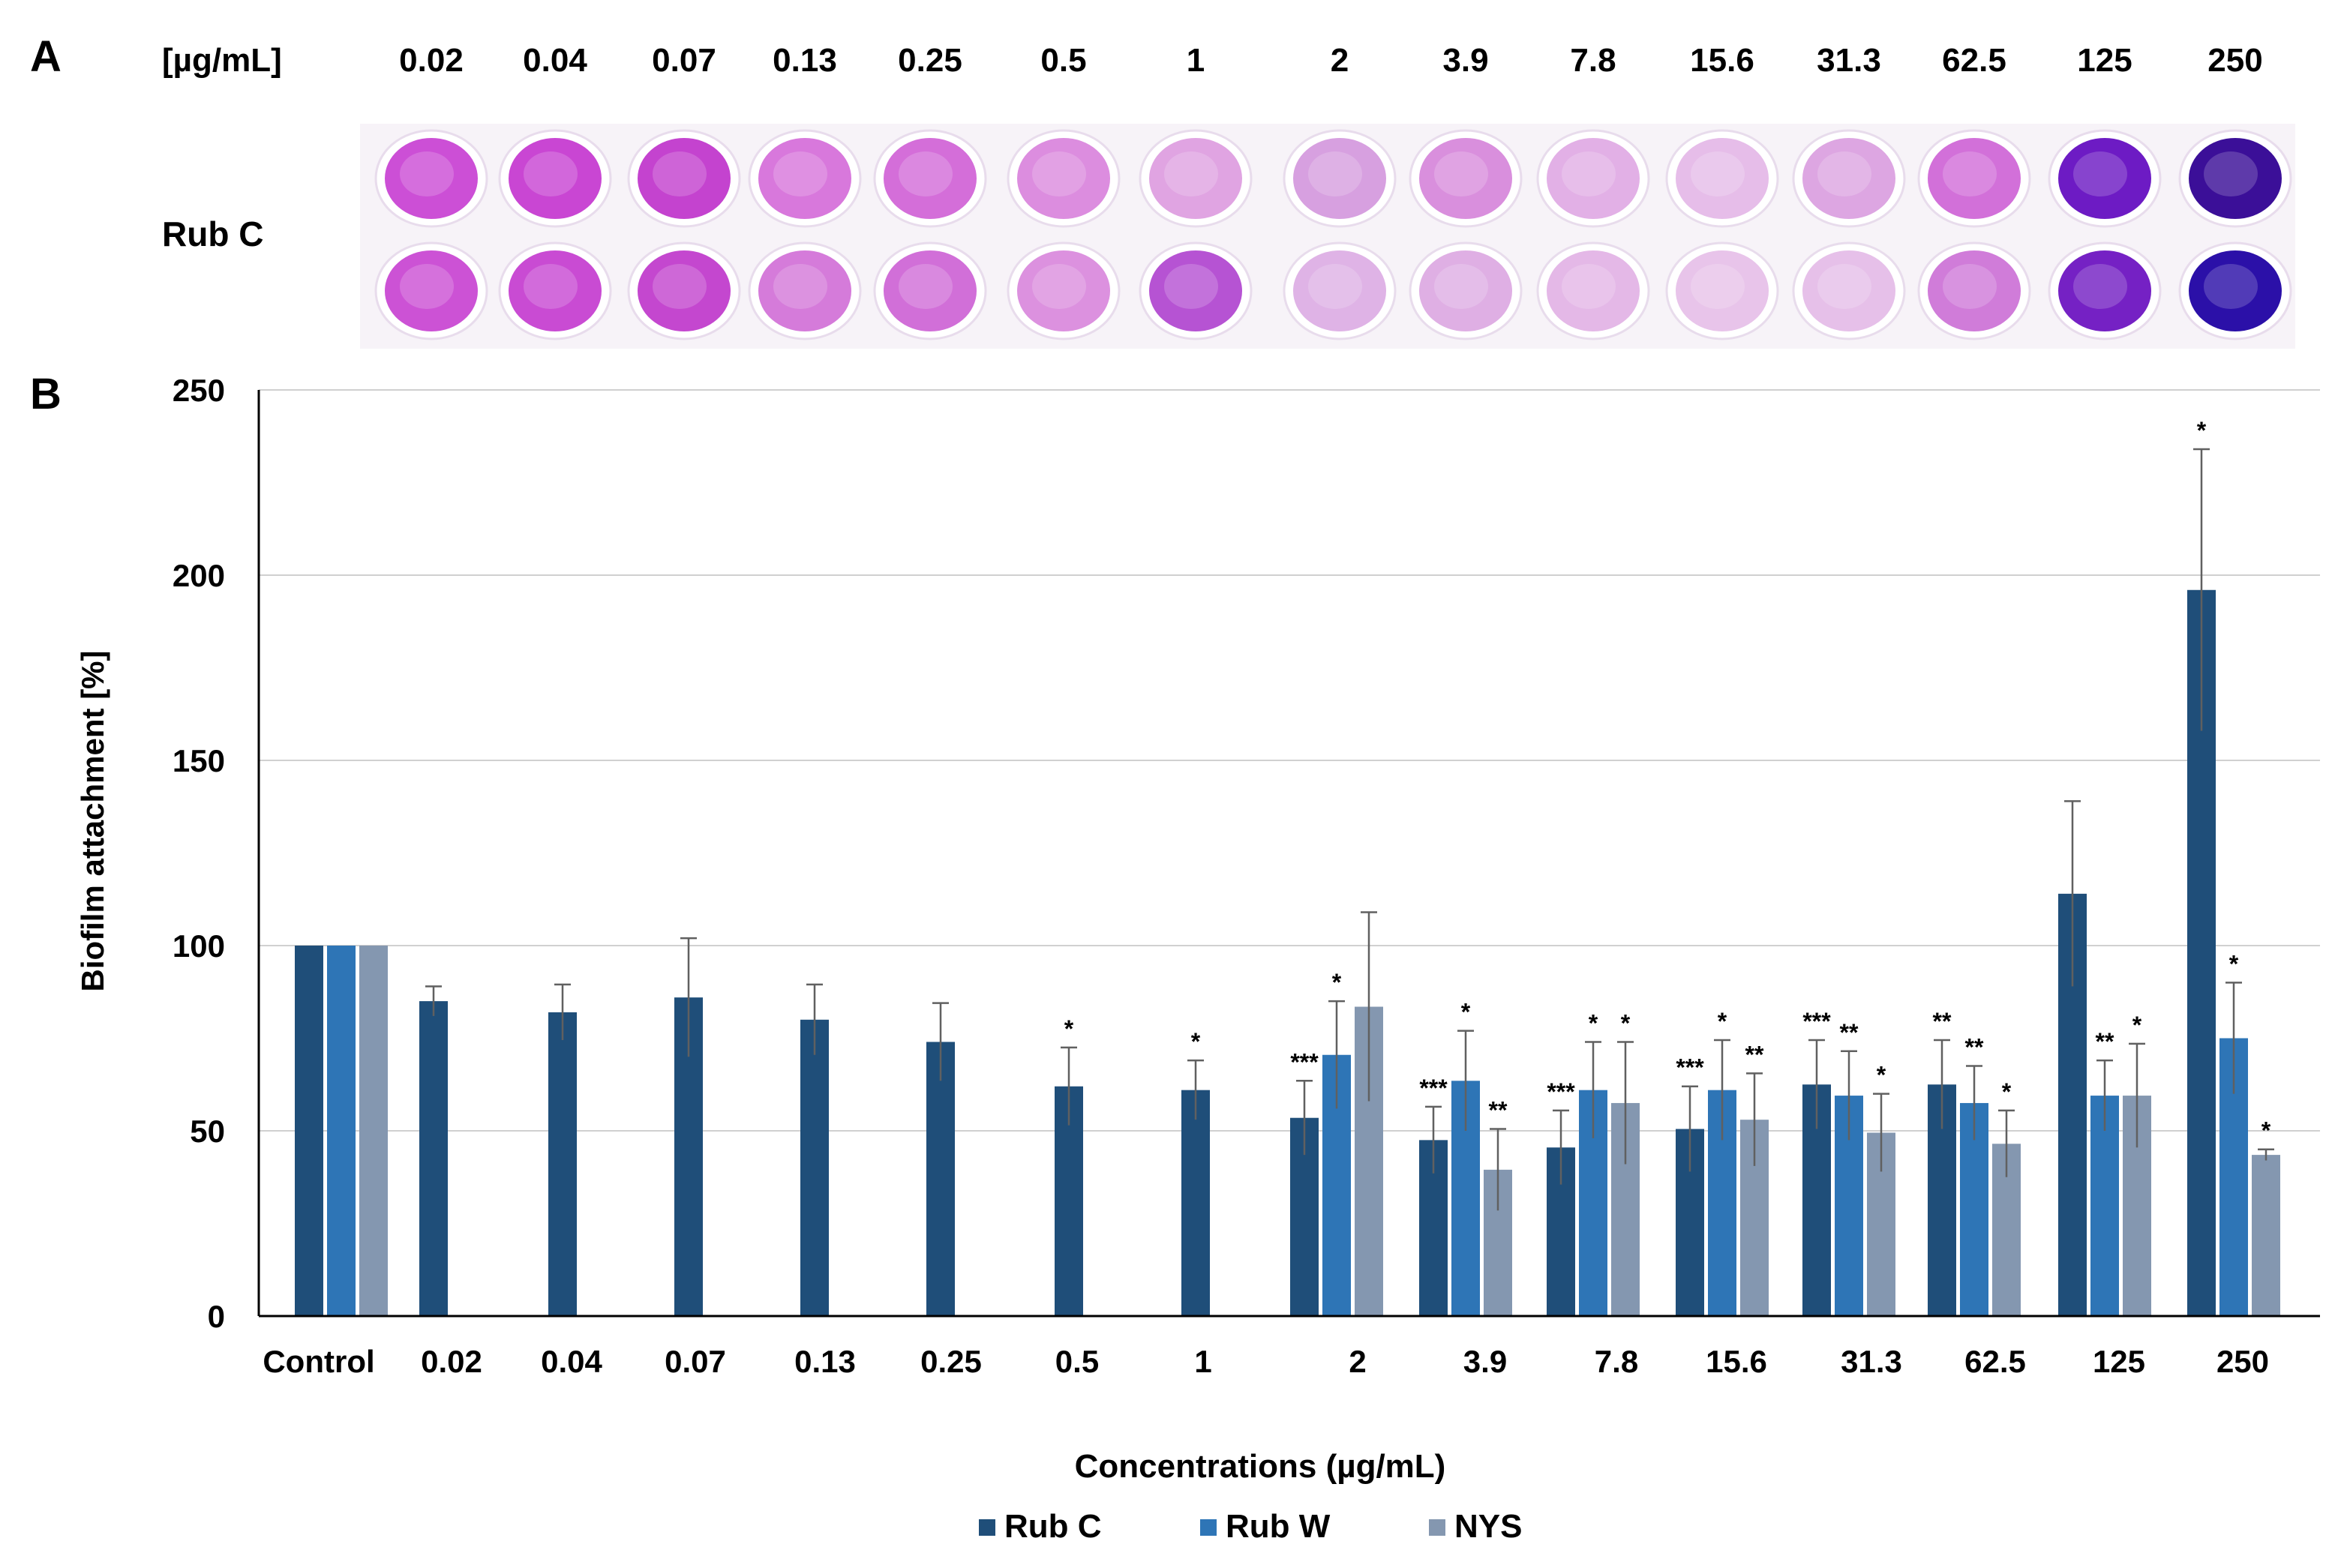 This screenshot has height=1568, width=2335. What do you see at coordinates (207, 1132) in the screenshot?
I see `y-tick-label: 50` at bounding box center [207, 1132].